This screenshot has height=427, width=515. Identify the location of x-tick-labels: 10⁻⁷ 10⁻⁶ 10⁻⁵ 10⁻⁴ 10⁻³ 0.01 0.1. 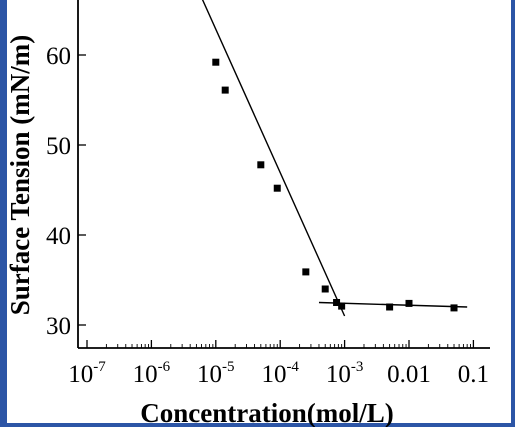
(278, 373).